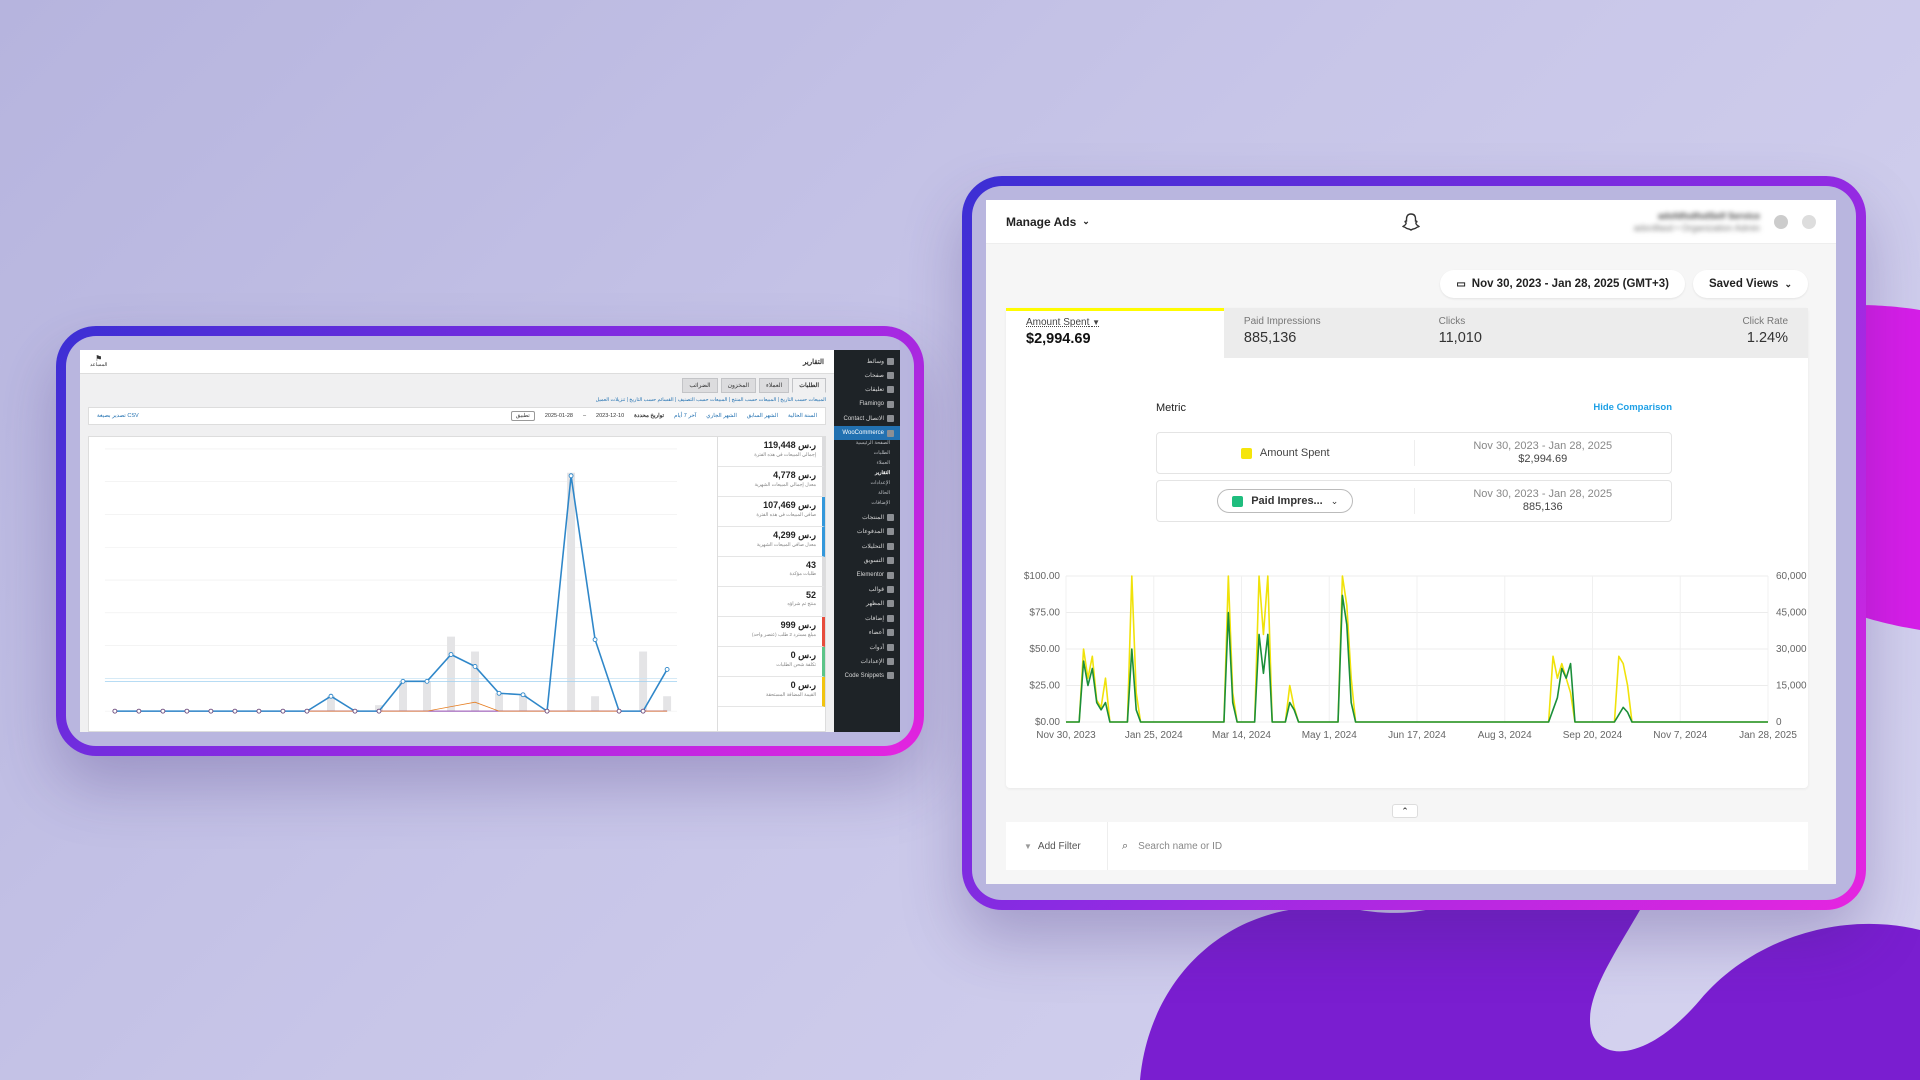  I want to click on kpi-paid-impressions: Paid Impressions 885,136, so click(1321, 333).